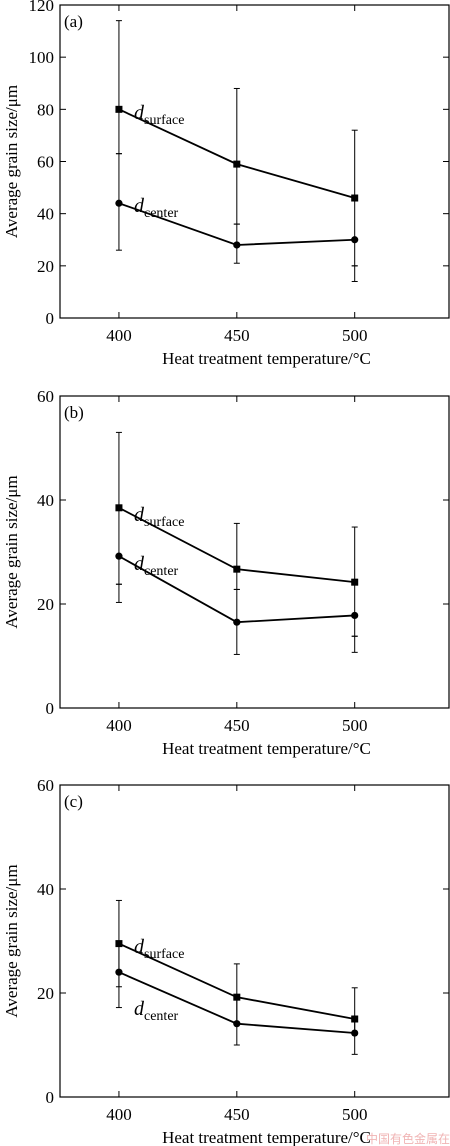 This screenshot has height=1146, width=450. What do you see at coordinates (42, 57) in the screenshot?
I see `y-tick-label: 100` at bounding box center [42, 57].